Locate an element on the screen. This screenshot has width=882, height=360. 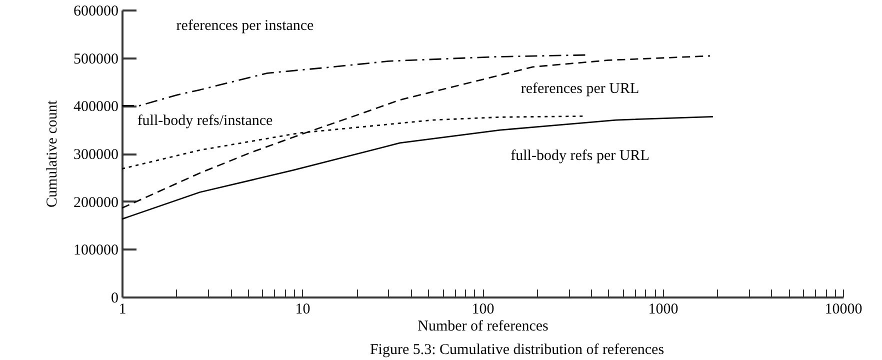
x-tick-label: 10 is located at coordinates (302, 310).